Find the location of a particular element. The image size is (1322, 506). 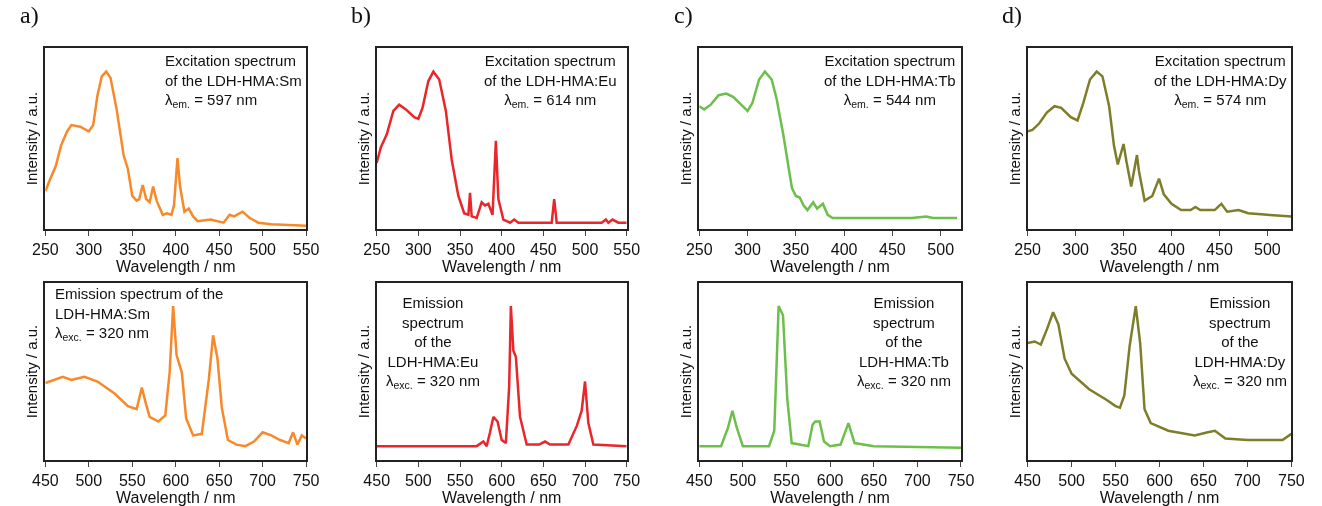

annotation: Excitation spectrum of the LDH-HMA:Eu λ$_{em.}$ = 614 nm is located at coordinates (550, 81).